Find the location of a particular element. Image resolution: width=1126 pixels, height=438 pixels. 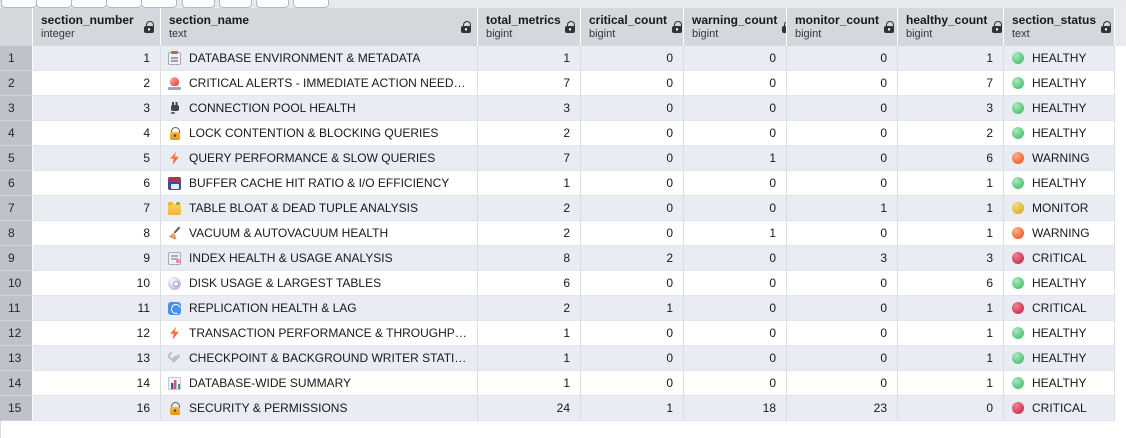

cell-healthy-count: 3 is located at coordinates (951, 258).